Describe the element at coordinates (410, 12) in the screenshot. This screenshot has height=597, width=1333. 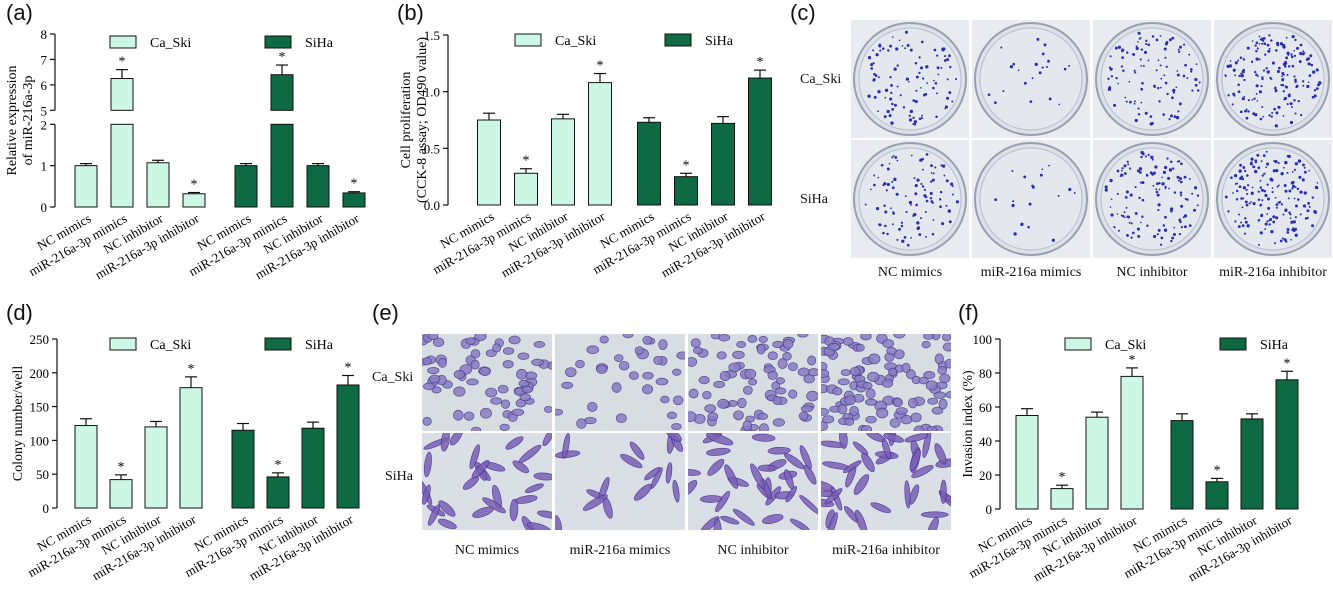
I see `panel-b-letter: (b)` at that location.